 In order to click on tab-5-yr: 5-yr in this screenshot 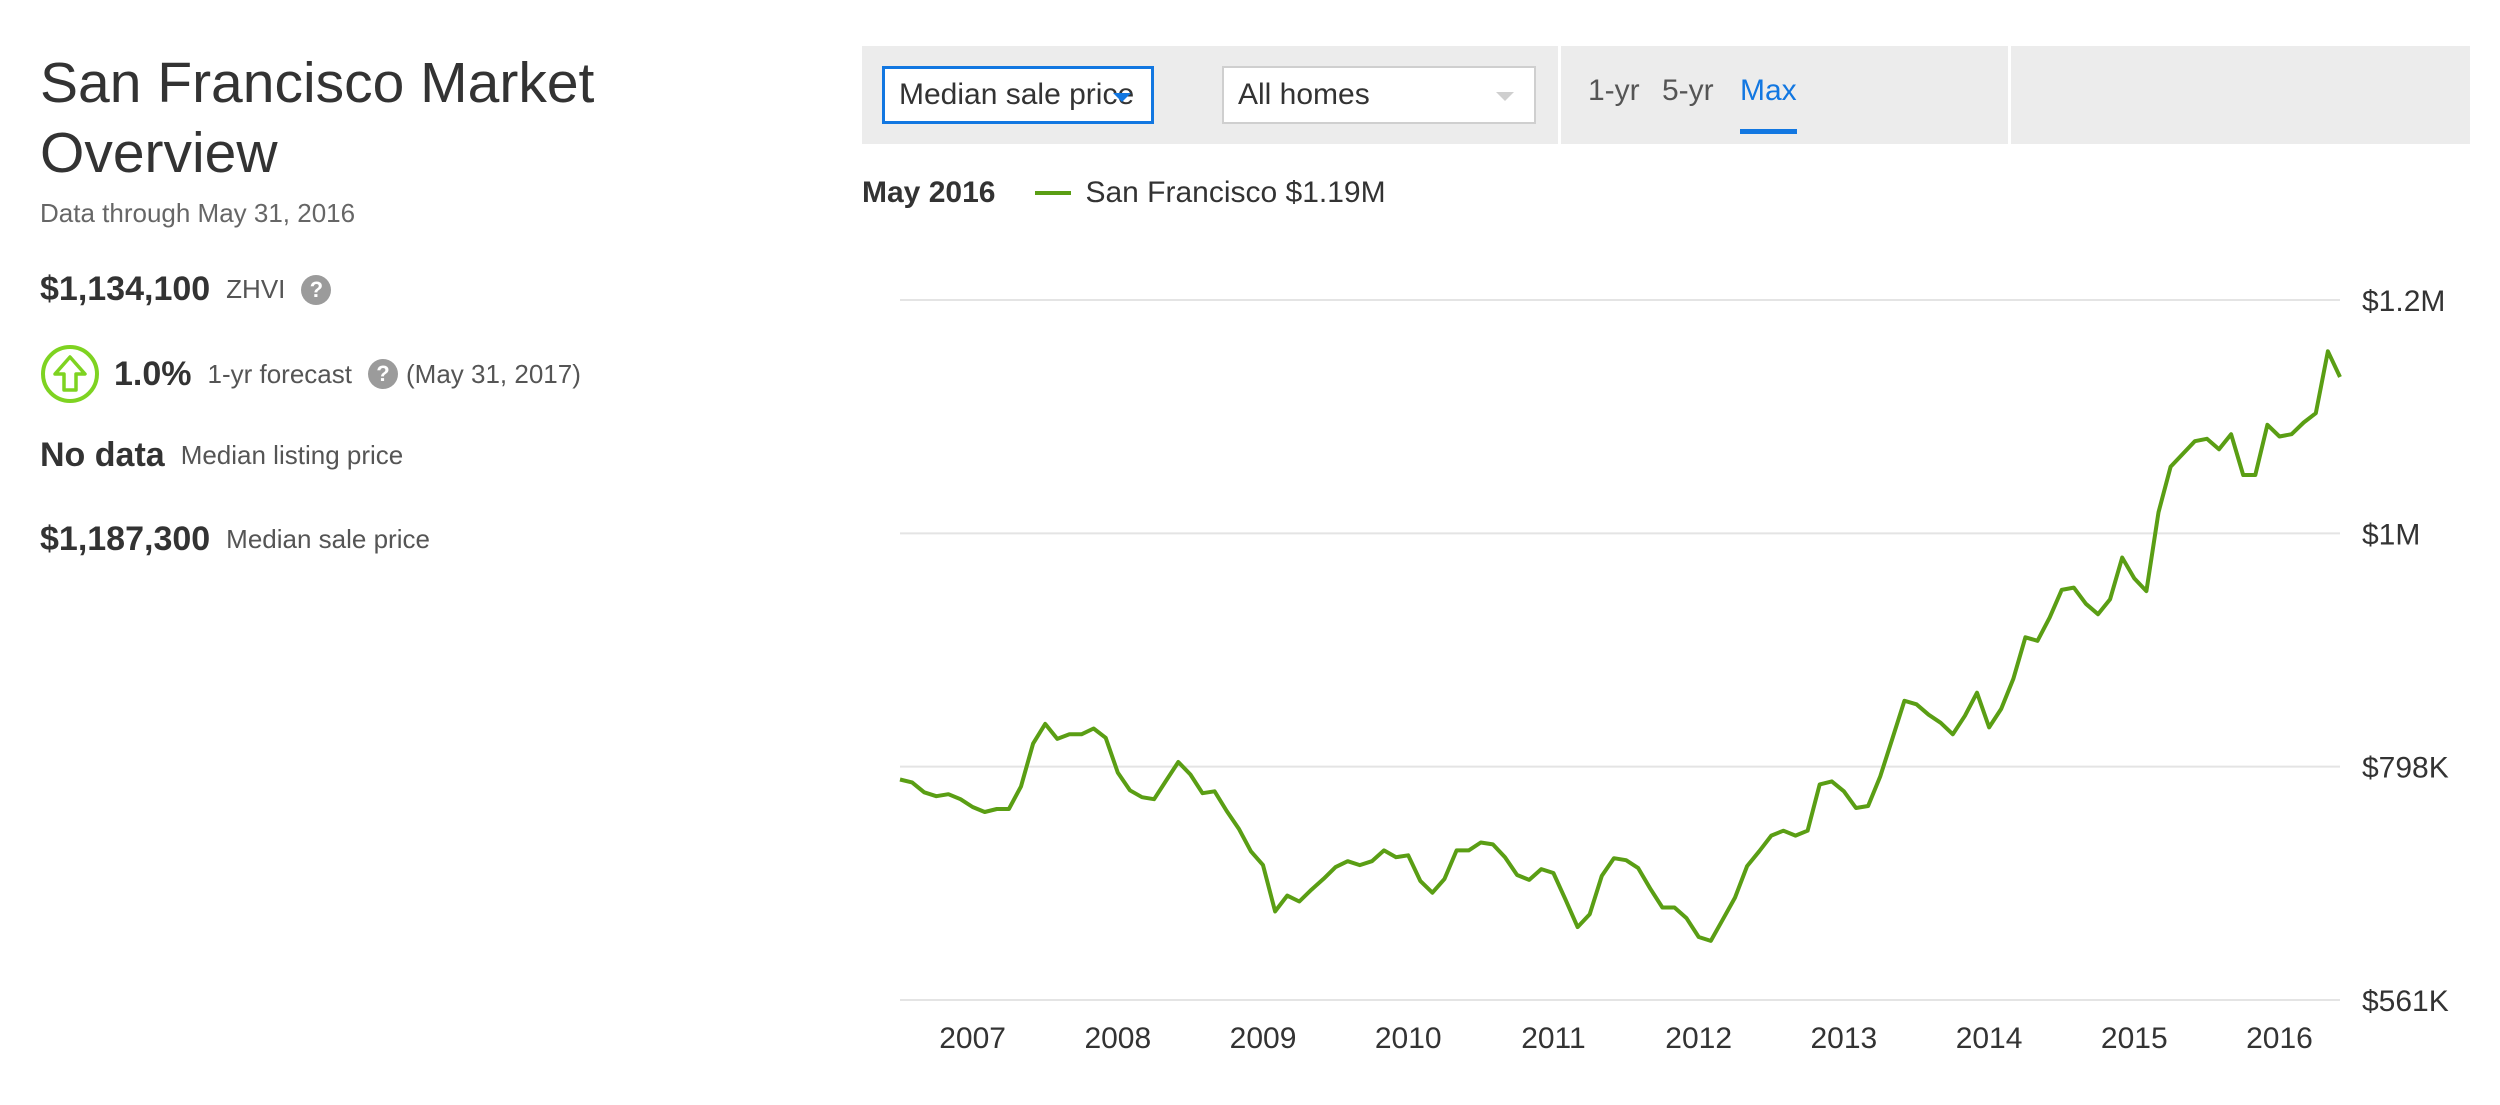, I will do `click(1688, 90)`.